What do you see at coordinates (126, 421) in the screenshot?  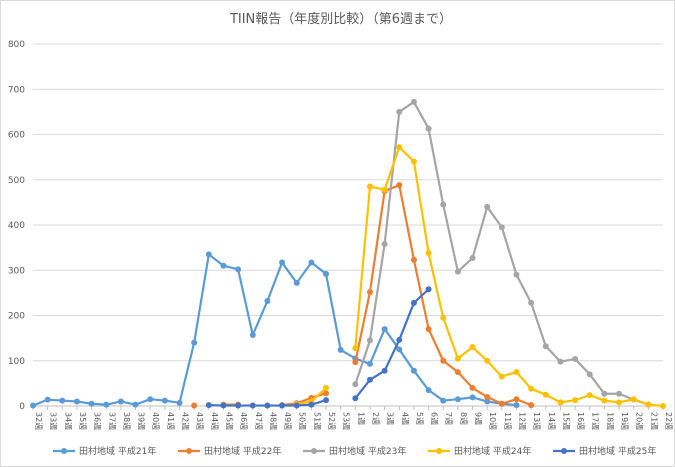 I see `x-tick-label: 38週` at bounding box center [126, 421].